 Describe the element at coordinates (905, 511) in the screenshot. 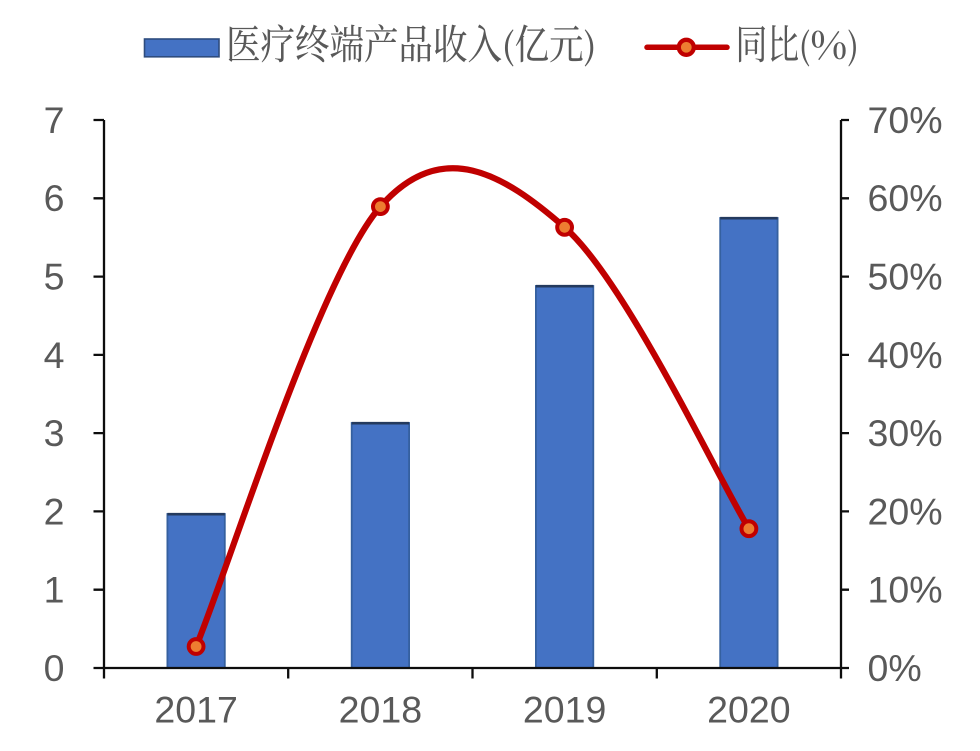

I see `svg-text: 20%` at that location.